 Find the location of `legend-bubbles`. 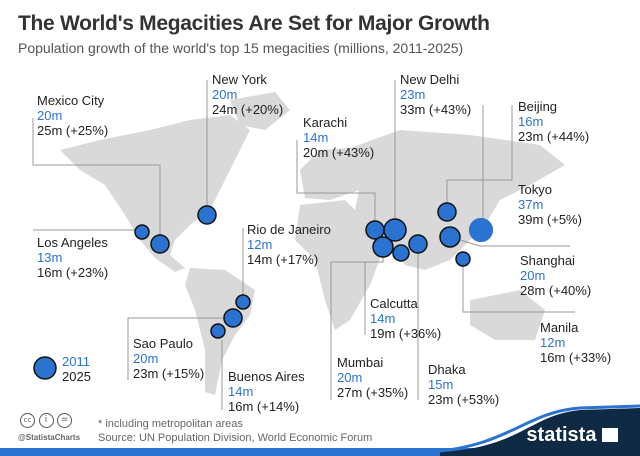

legend-bubbles is located at coordinates (45, 368).